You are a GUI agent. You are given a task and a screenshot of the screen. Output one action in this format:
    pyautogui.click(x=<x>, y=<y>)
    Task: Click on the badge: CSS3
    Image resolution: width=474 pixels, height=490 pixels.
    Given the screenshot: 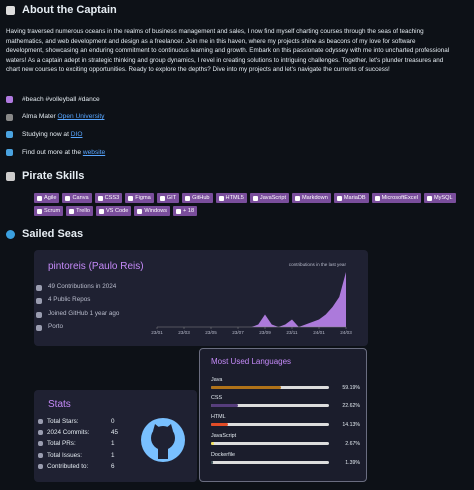 What is the action you would take?
    pyautogui.click(x=108, y=198)
    